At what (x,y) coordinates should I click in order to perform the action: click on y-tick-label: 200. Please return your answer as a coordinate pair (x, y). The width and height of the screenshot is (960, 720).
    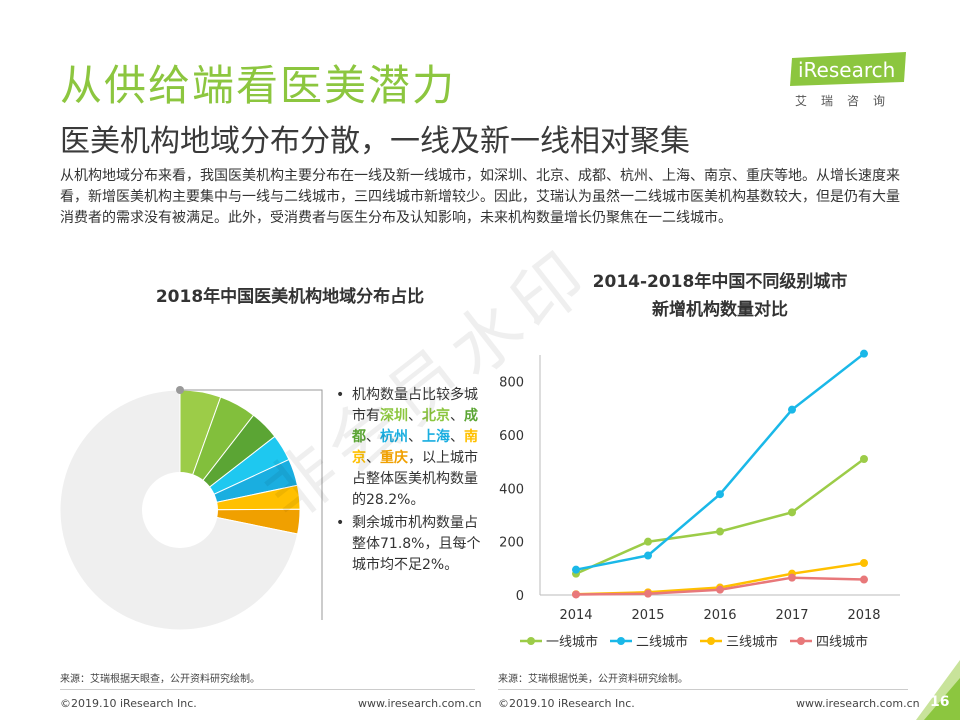
    Looking at the image, I should click on (511, 543).